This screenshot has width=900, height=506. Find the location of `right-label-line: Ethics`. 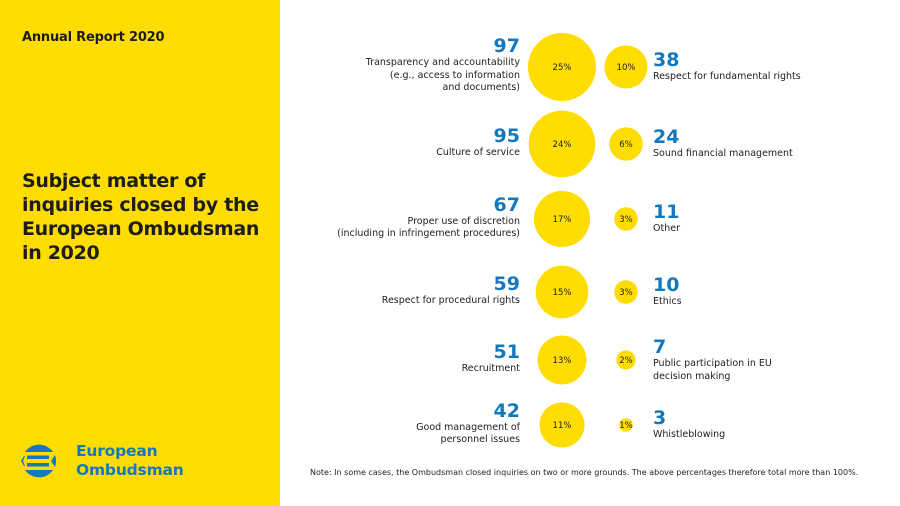

right-label-line: Ethics is located at coordinates (667, 301).